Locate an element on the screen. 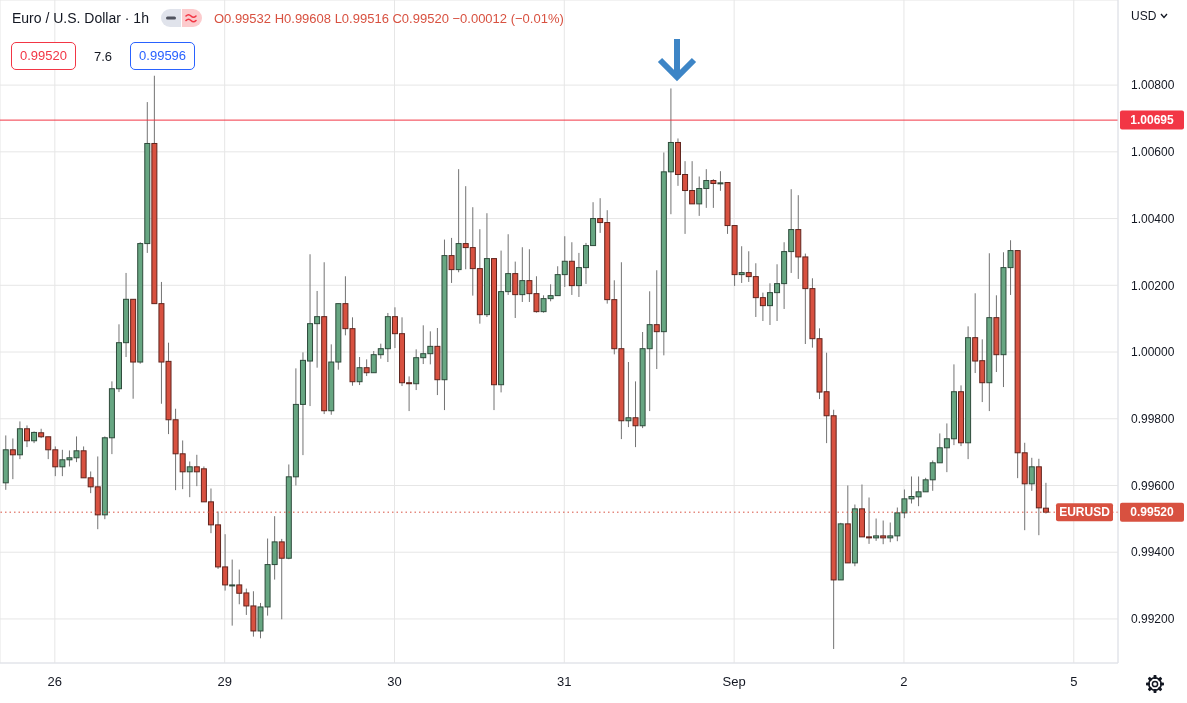 The height and width of the screenshot is (703, 1187). y-tick-label: 1.00400 is located at coordinates (1153, 218).